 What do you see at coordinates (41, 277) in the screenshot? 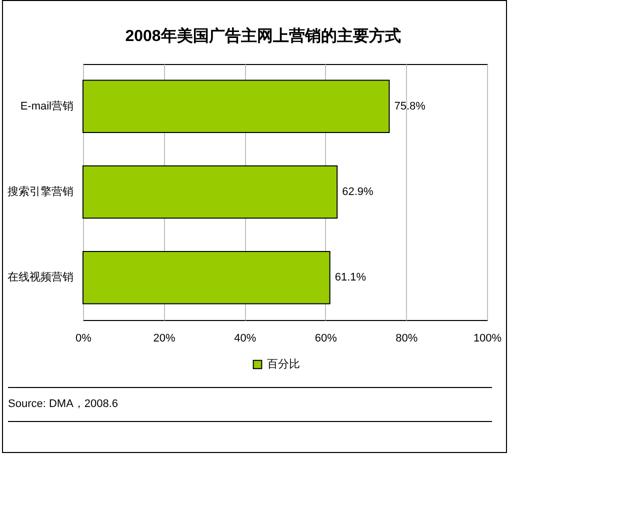
I see `y-tick-label: 在线视频营销` at bounding box center [41, 277].